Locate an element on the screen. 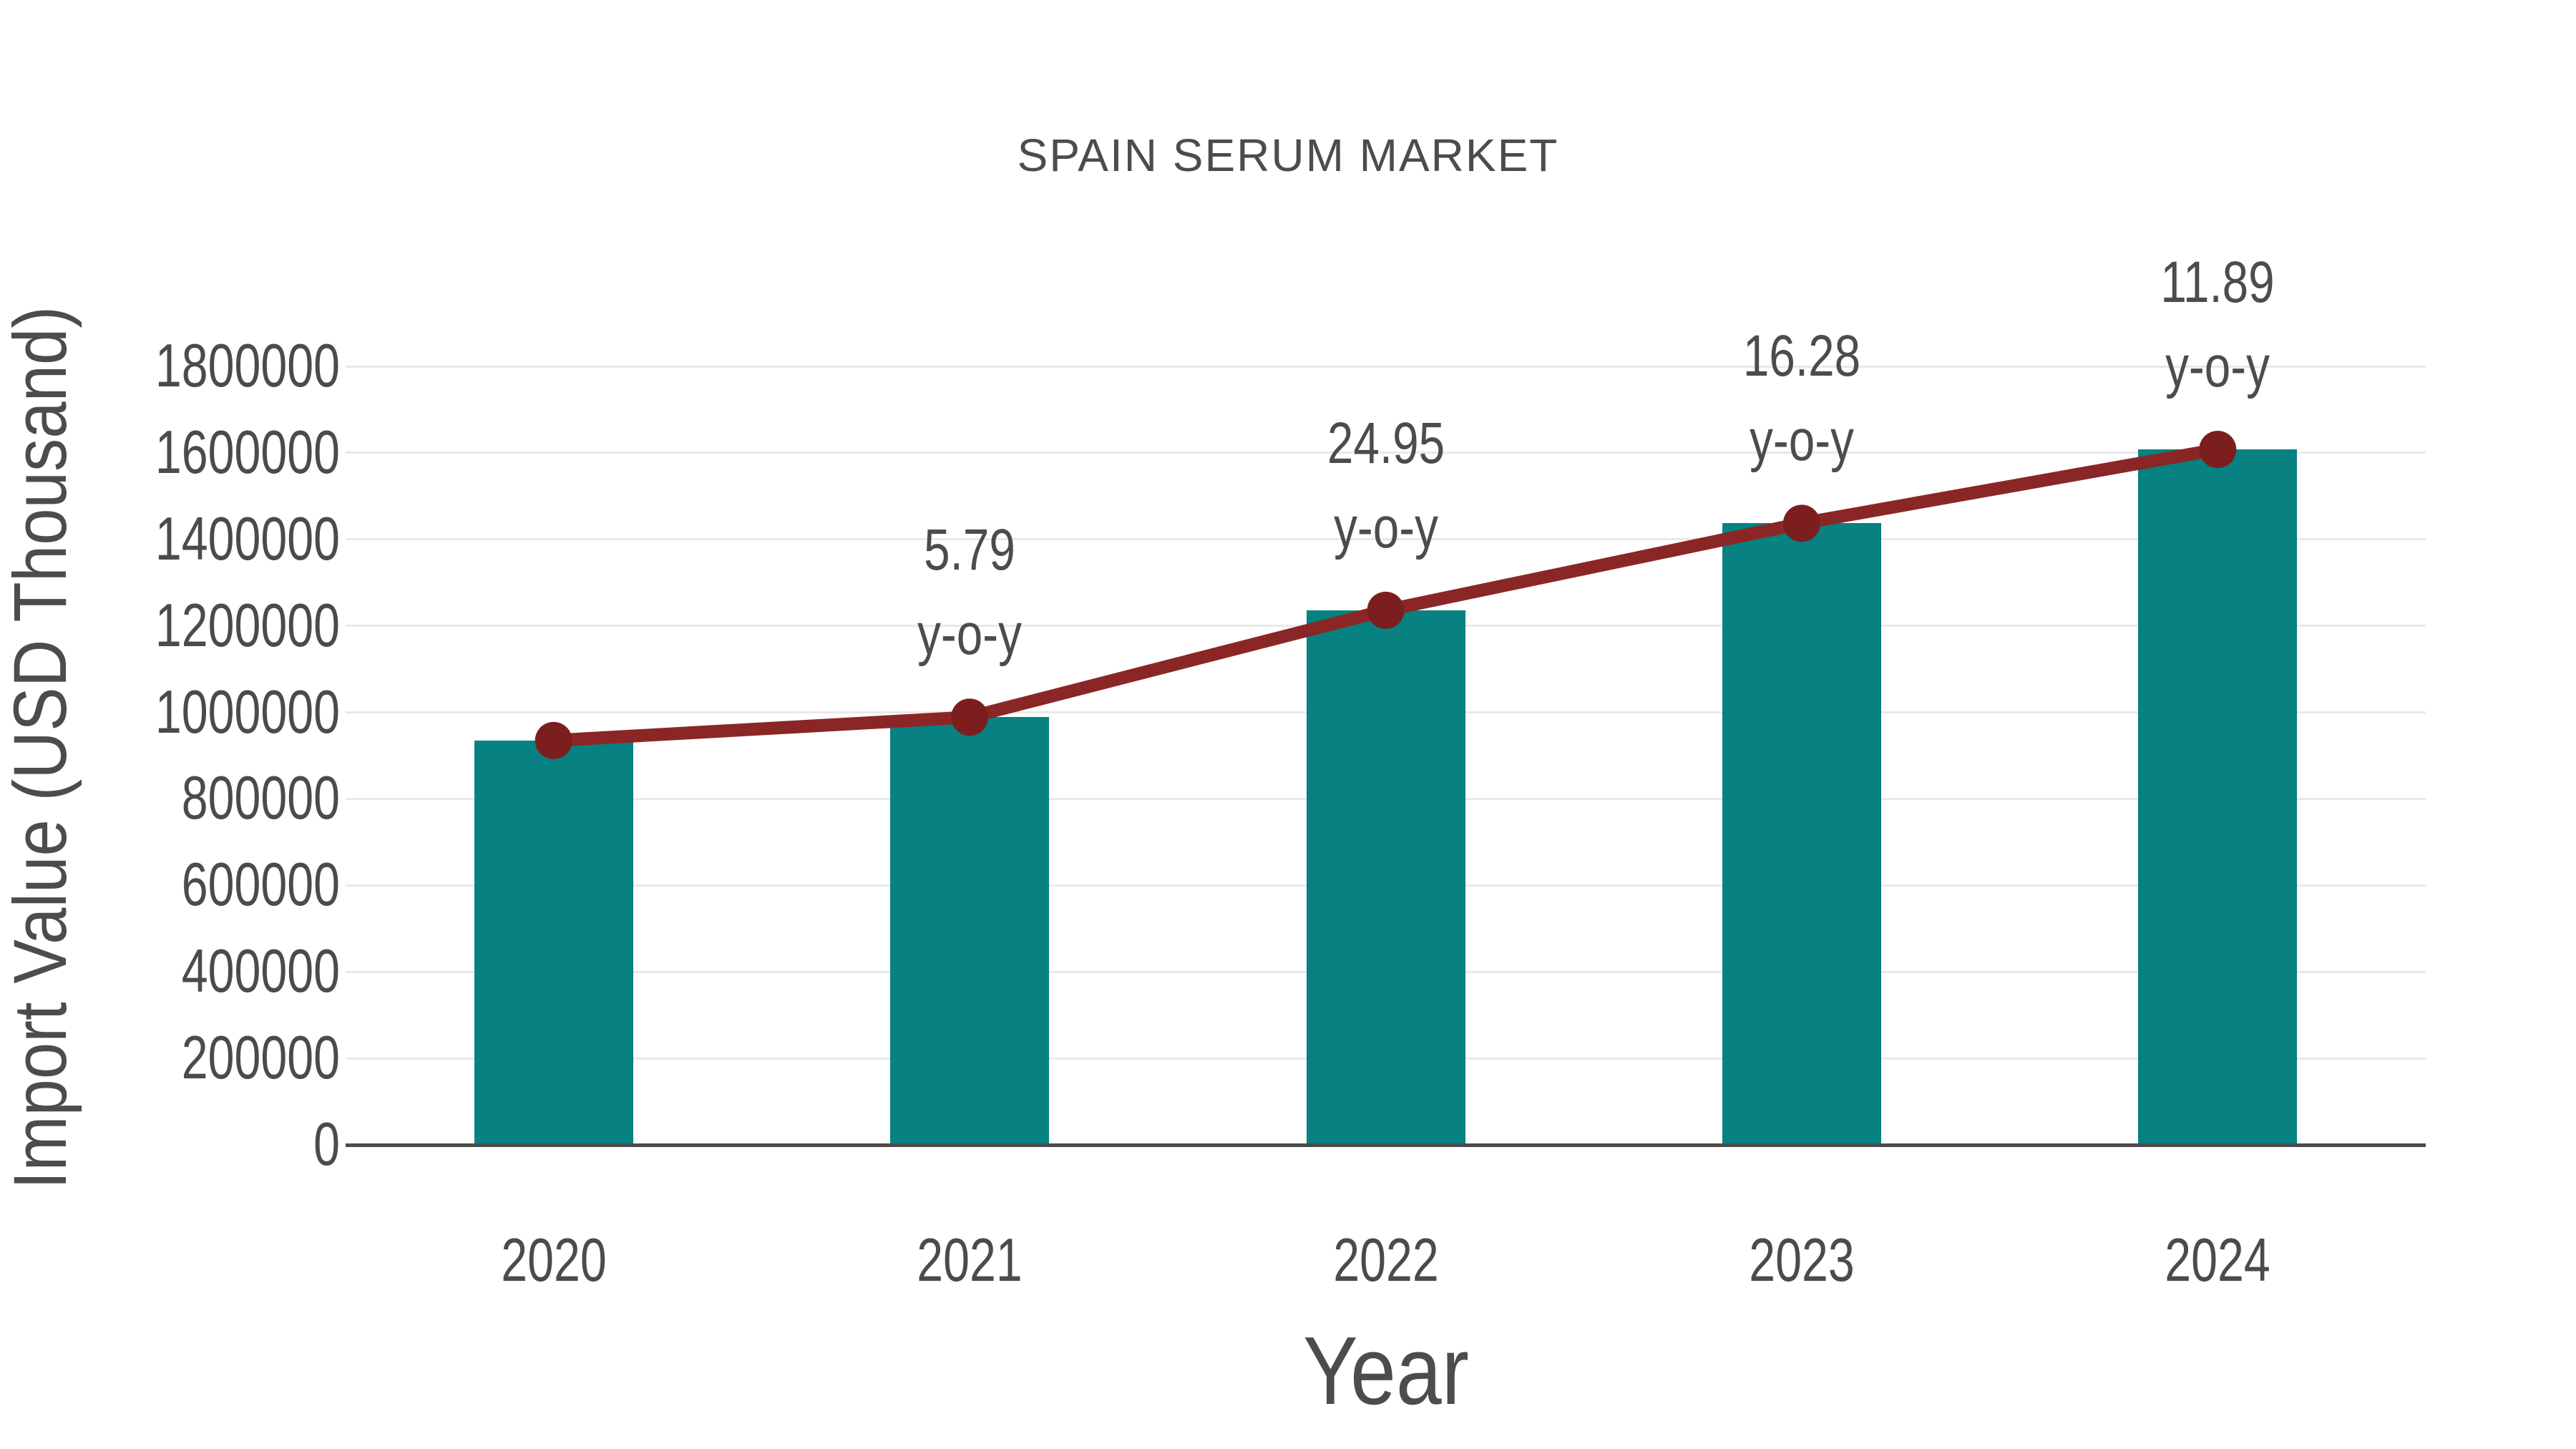 Image resolution: width=2576 pixels, height=1449 pixels. y-tick-label: 1400000 is located at coordinates (248, 538).